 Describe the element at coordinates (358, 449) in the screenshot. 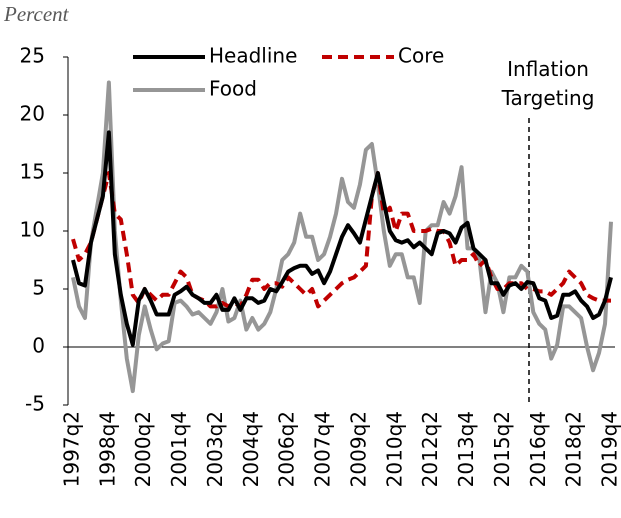

I see `x-tick-label: 2009q2` at that location.